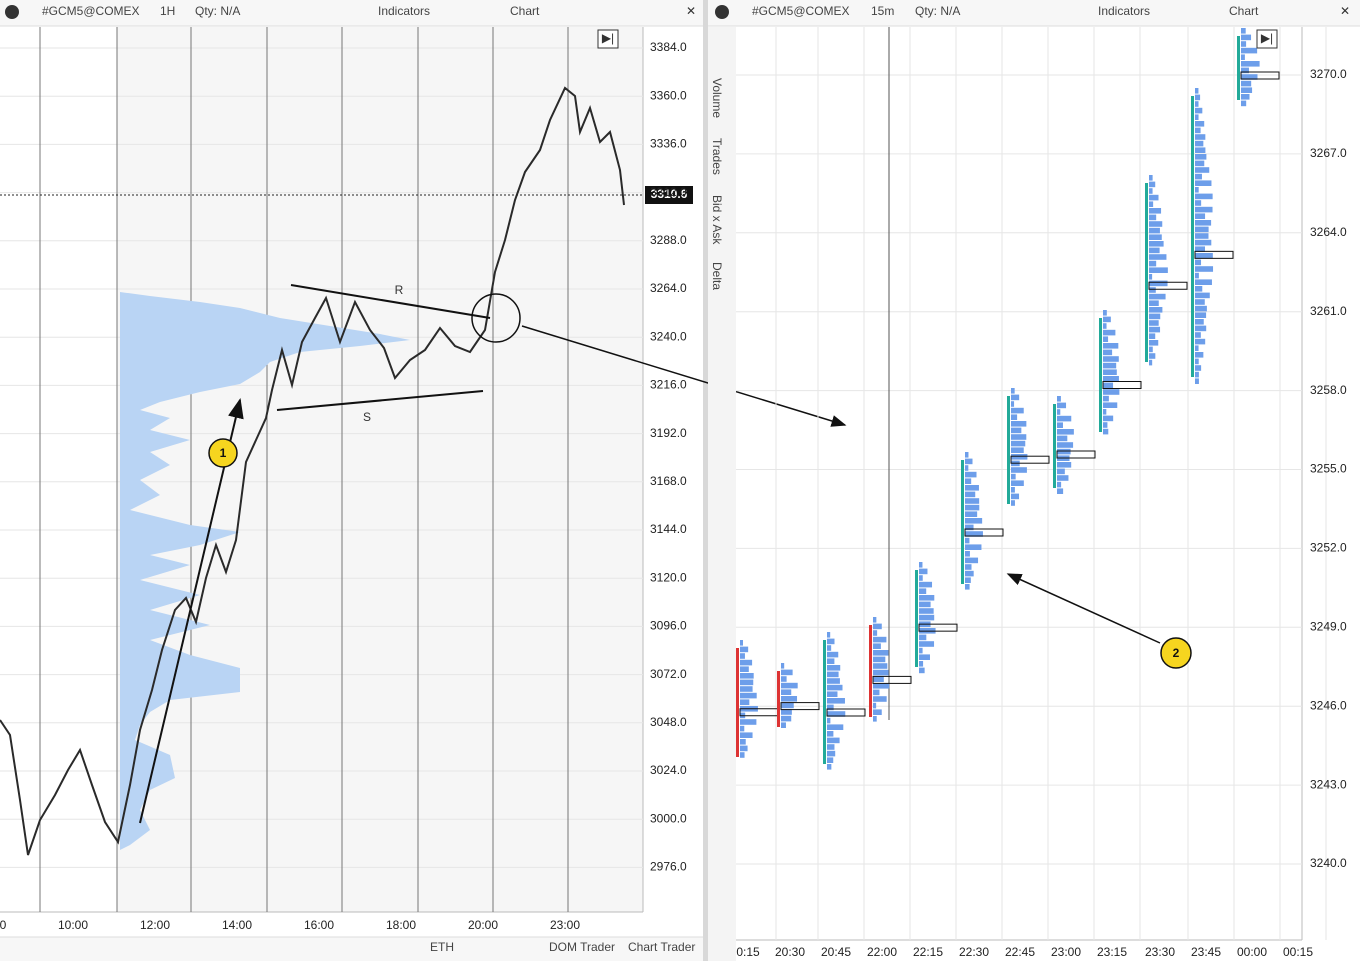  What do you see at coordinates (1328, 232) in the screenshot?
I see `price-tick-label: 3264.0` at bounding box center [1328, 232].